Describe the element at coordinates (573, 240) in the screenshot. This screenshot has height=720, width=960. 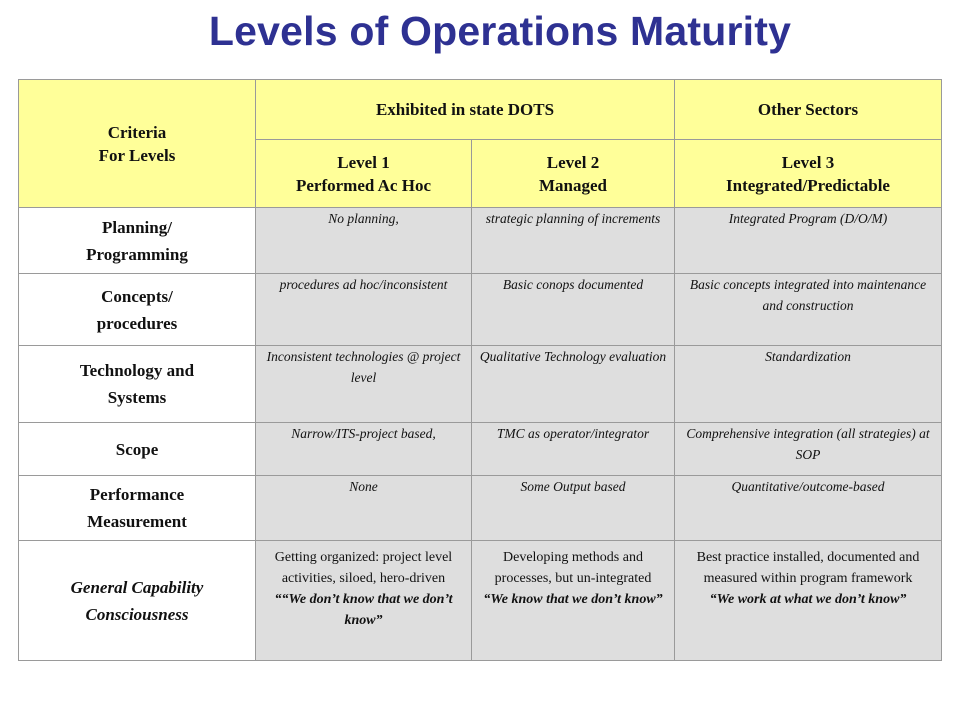
I see `level2-cell: strategic planning of increments` at that location.